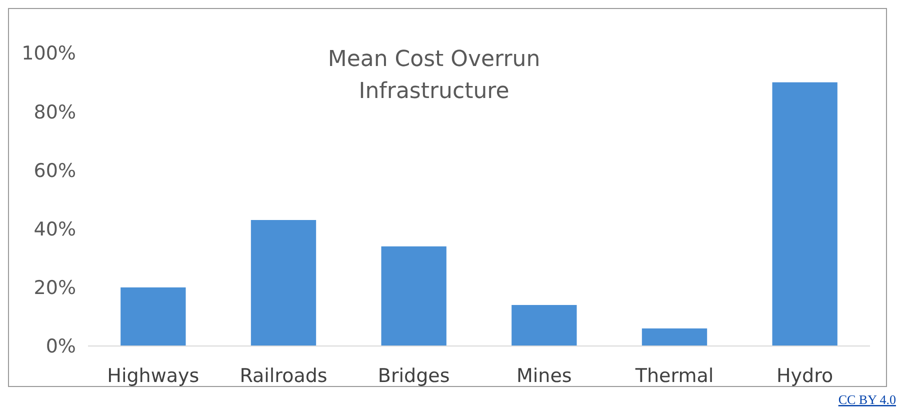 Image resolution: width=908 pixels, height=416 pixels. What do you see at coordinates (867, 399) in the screenshot?
I see `text: CC BY 4.0` at bounding box center [867, 399].